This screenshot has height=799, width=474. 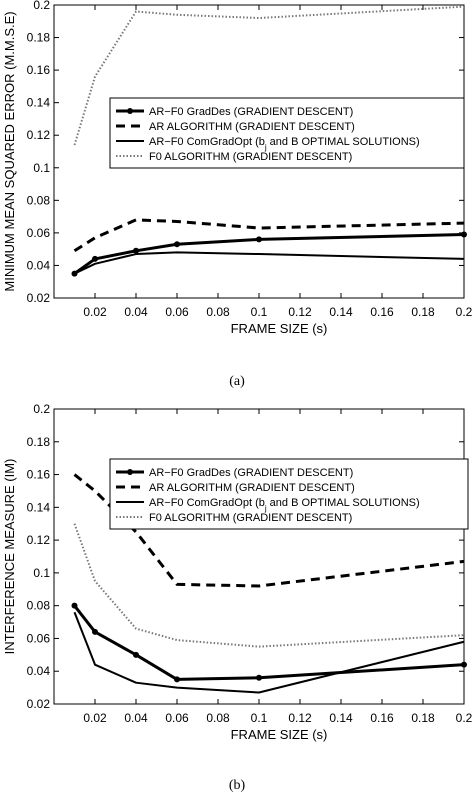 What do you see at coordinates (9, 557) in the screenshot?
I see `y-axis-label: INTERFERENCE MEASURE (IM)` at bounding box center [9, 557].